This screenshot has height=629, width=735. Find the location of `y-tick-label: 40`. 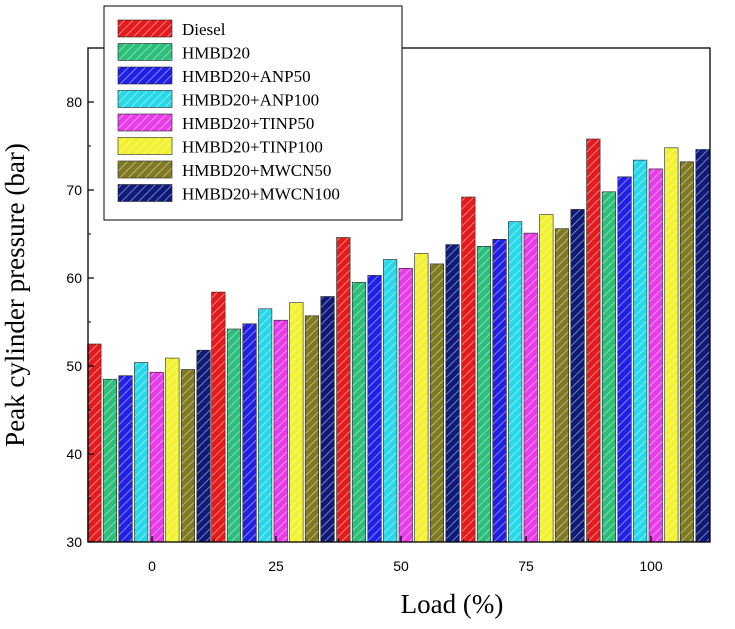

y-tick-label: 40 is located at coordinates (74, 454).